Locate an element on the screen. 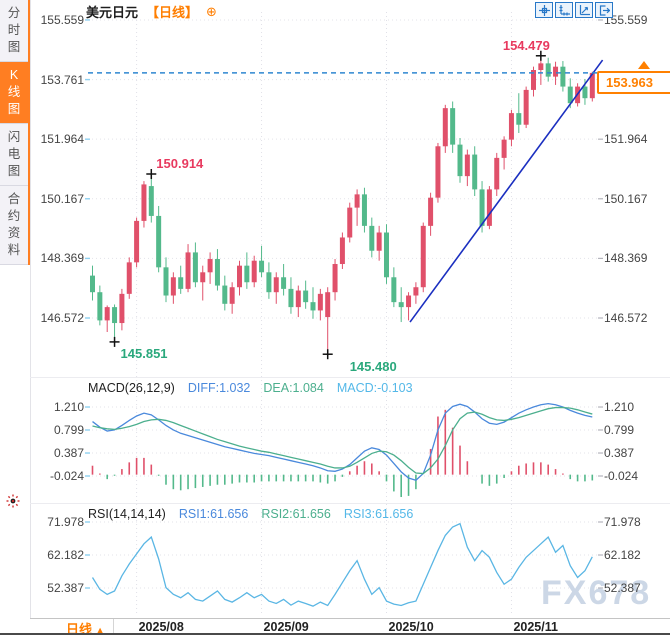 The image size is (670, 635). sidebar-tab-label: 闪电图 is located at coordinates (14, 154).